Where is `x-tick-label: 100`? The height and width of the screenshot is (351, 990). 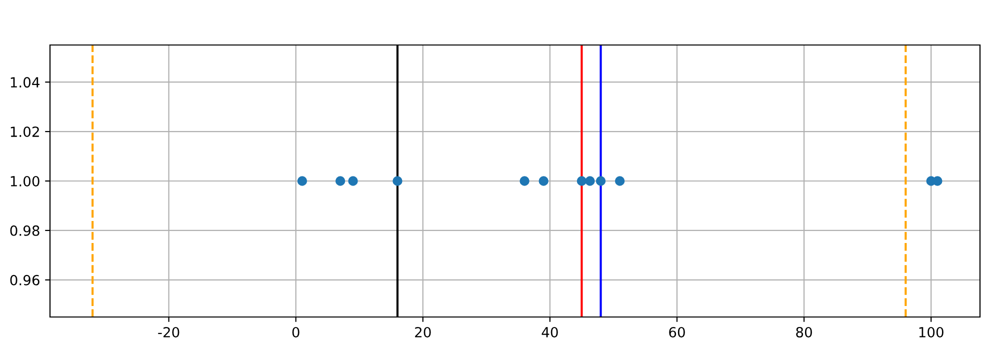
x-tick-label: 100 is located at coordinates (931, 332).